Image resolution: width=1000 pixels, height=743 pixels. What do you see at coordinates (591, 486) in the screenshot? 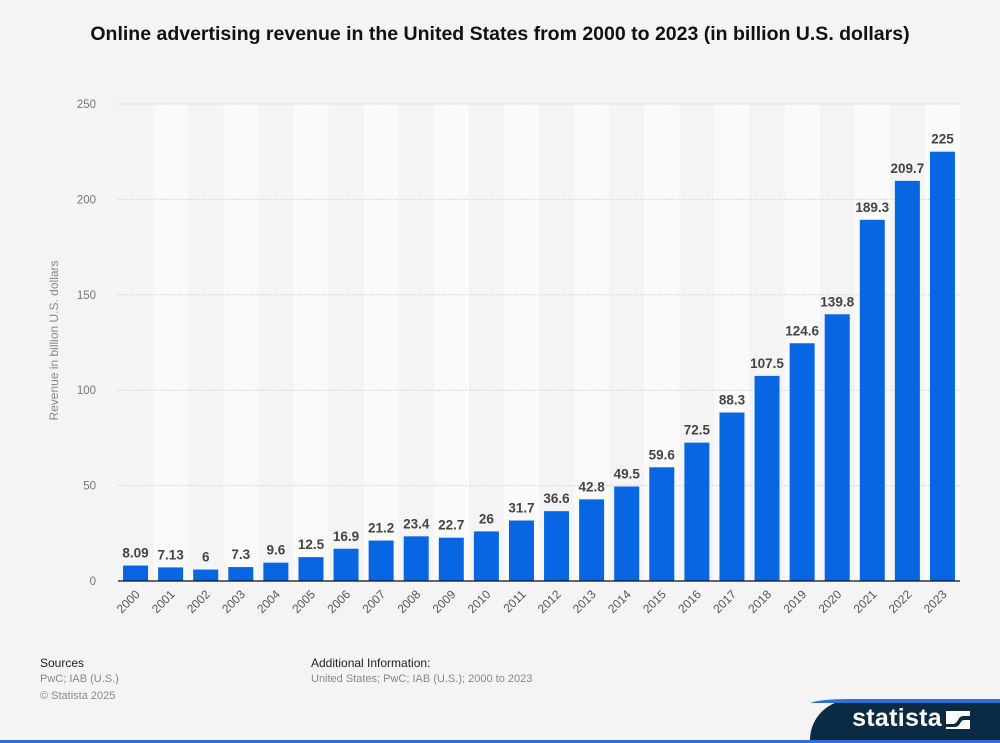
I see `bar-value-label: 42.8` at bounding box center [591, 486].